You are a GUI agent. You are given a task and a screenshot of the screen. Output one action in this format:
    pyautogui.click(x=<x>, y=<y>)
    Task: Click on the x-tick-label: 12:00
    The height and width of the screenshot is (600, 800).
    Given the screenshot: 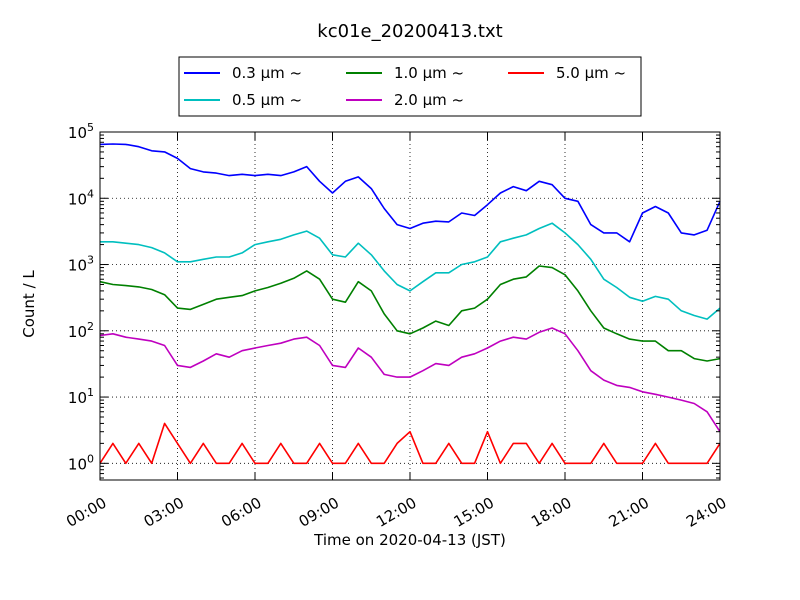 What is the action you would take?
    pyautogui.click(x=396, y=512)
    